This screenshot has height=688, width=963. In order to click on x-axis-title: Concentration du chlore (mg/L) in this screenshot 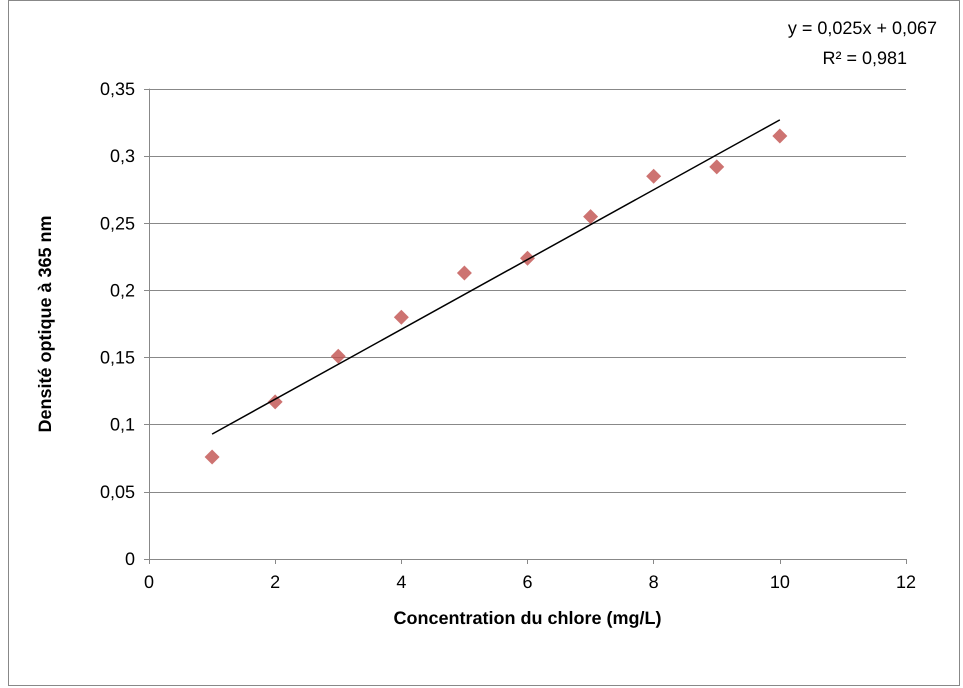, I will do `click(528, 618)`.